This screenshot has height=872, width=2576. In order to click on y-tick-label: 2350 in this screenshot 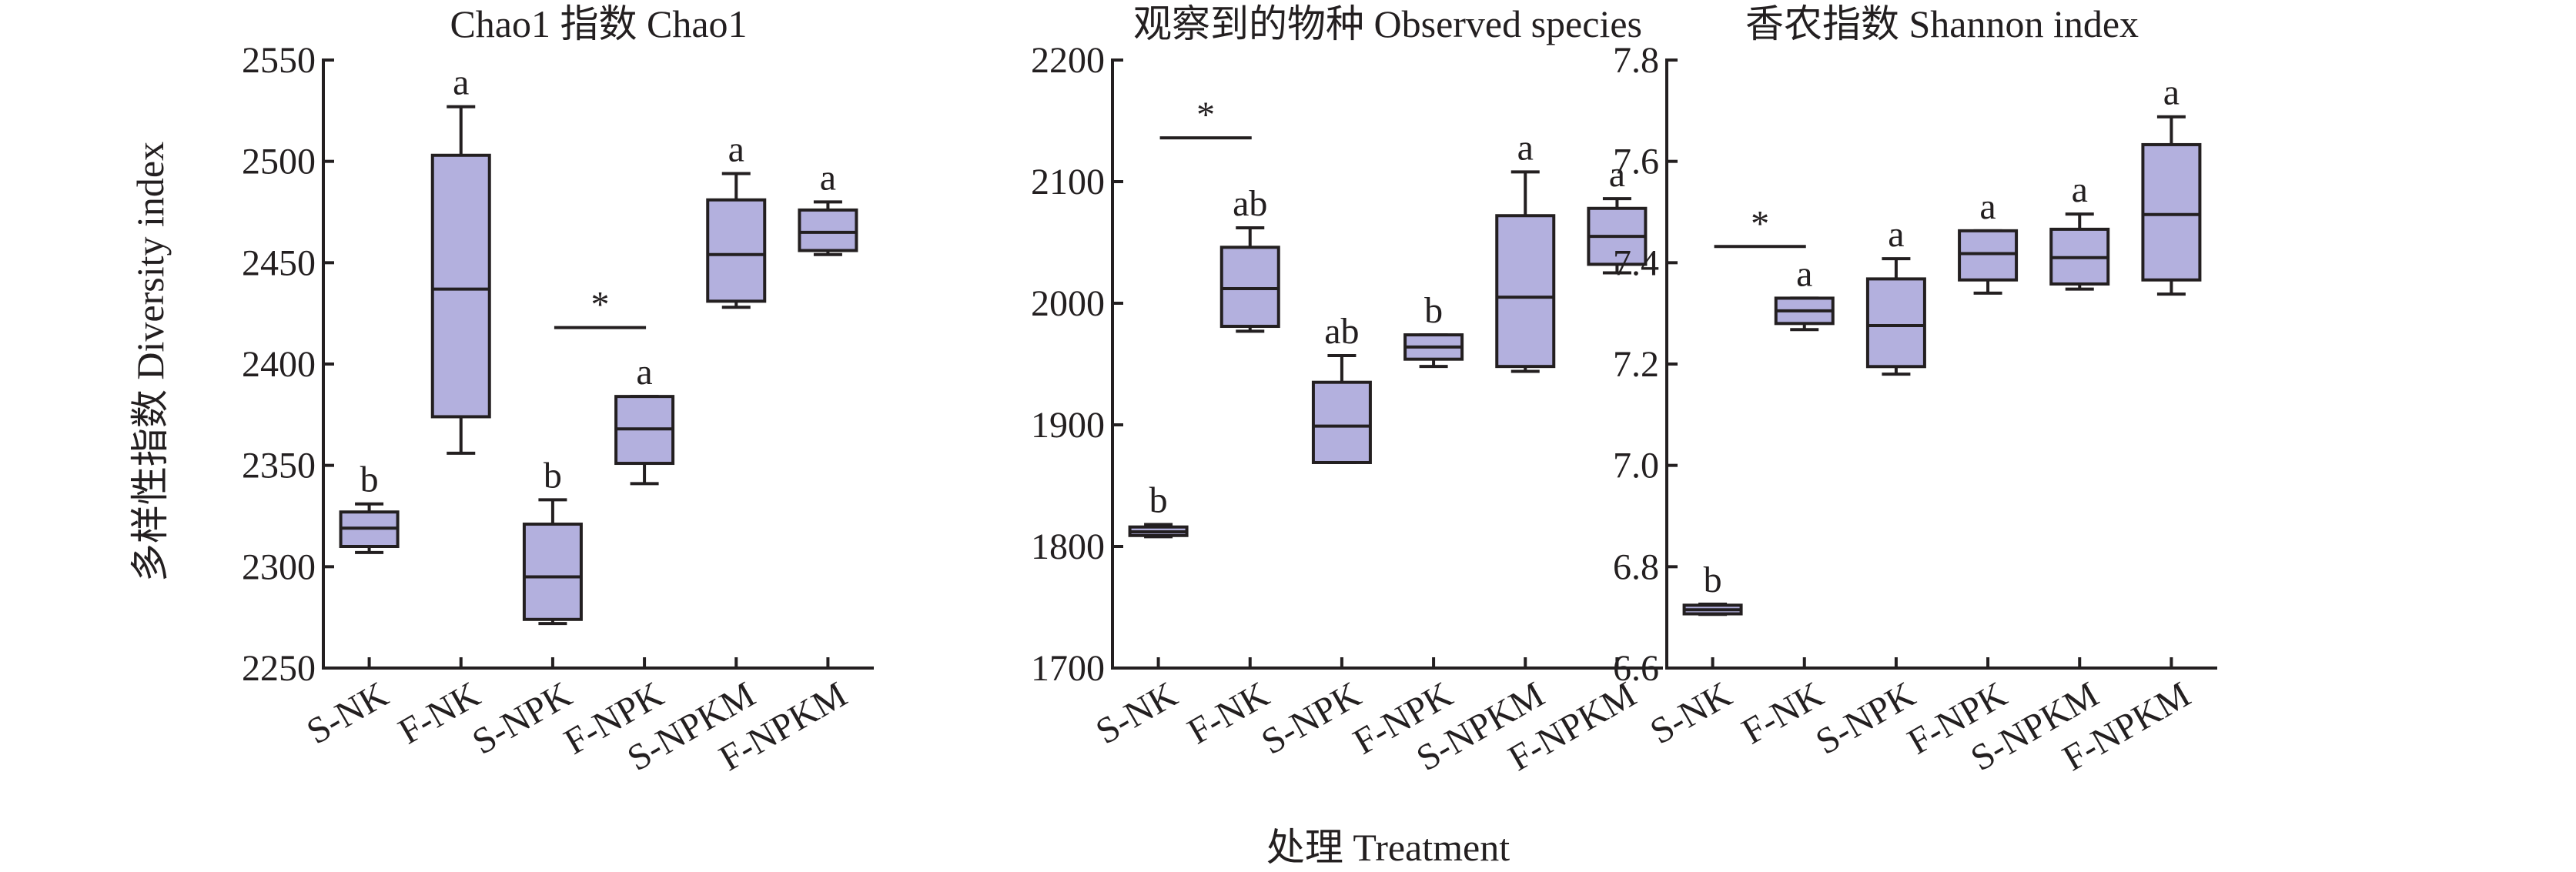, I will do `click(279, 466)`.